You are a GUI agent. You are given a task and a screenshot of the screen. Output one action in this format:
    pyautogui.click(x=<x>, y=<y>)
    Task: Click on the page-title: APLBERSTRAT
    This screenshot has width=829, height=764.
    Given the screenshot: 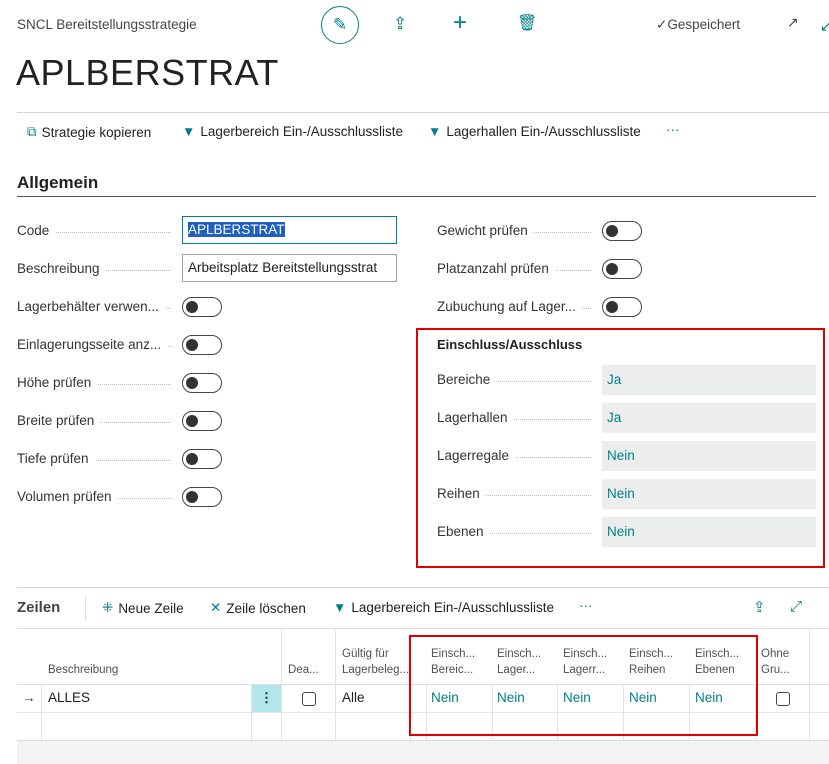 What is the action you would take?
    pyautogui.click(x=147, y=72)
    